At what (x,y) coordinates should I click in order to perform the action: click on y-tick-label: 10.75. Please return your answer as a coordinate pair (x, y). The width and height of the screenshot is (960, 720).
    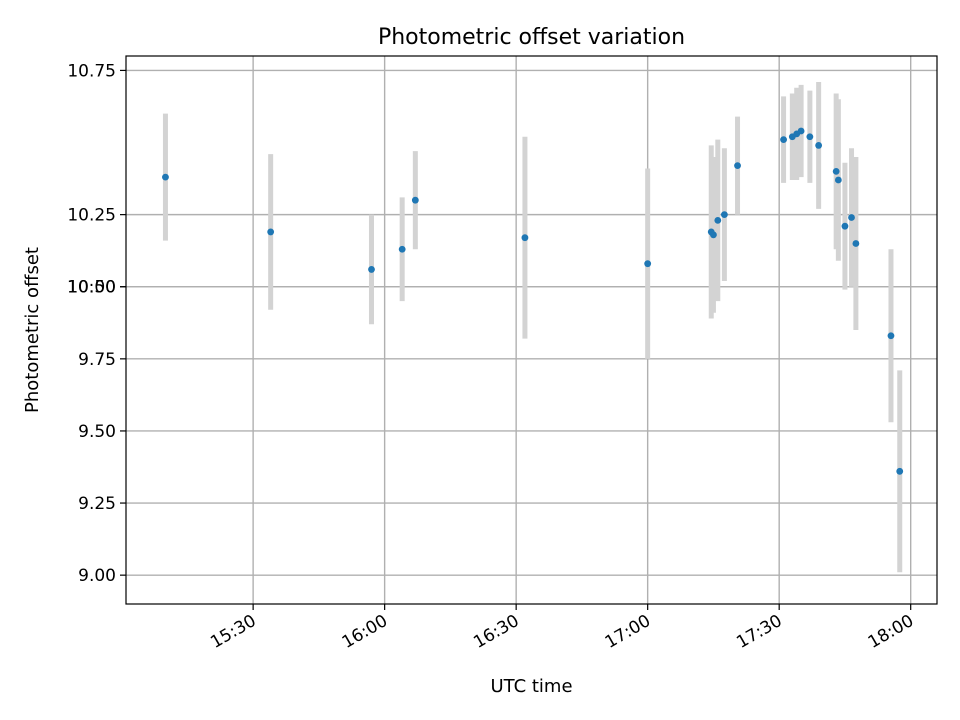
    Looking at the image, I should click on (91, 71).